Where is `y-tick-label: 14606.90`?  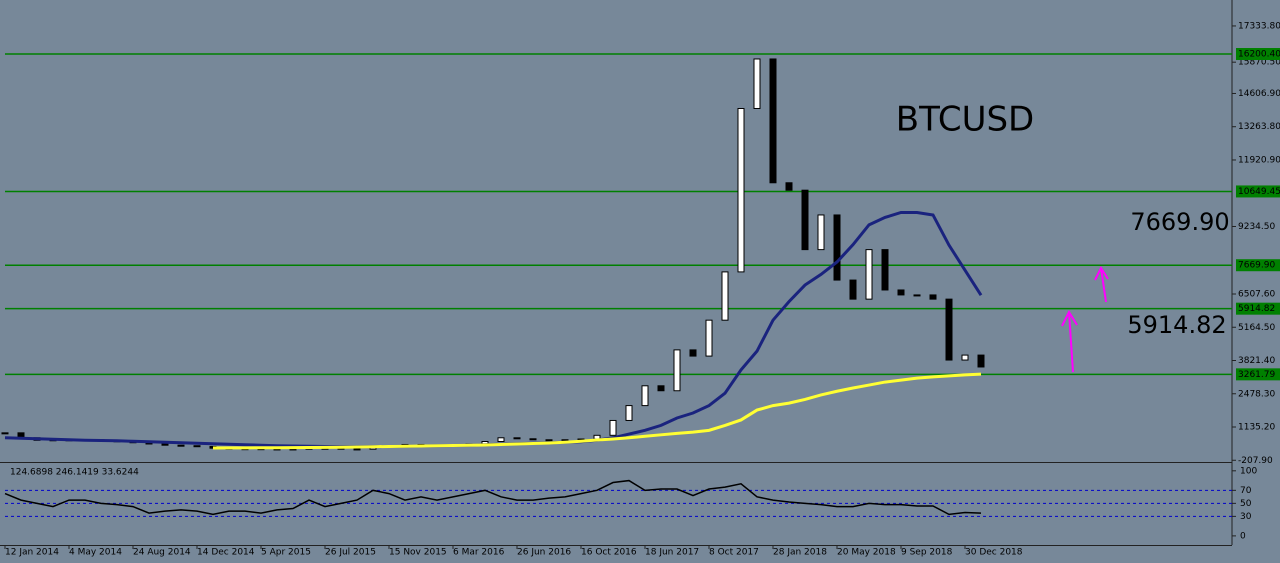 y-tick-label: 14606.90 is located at coordinates (1259, 94).